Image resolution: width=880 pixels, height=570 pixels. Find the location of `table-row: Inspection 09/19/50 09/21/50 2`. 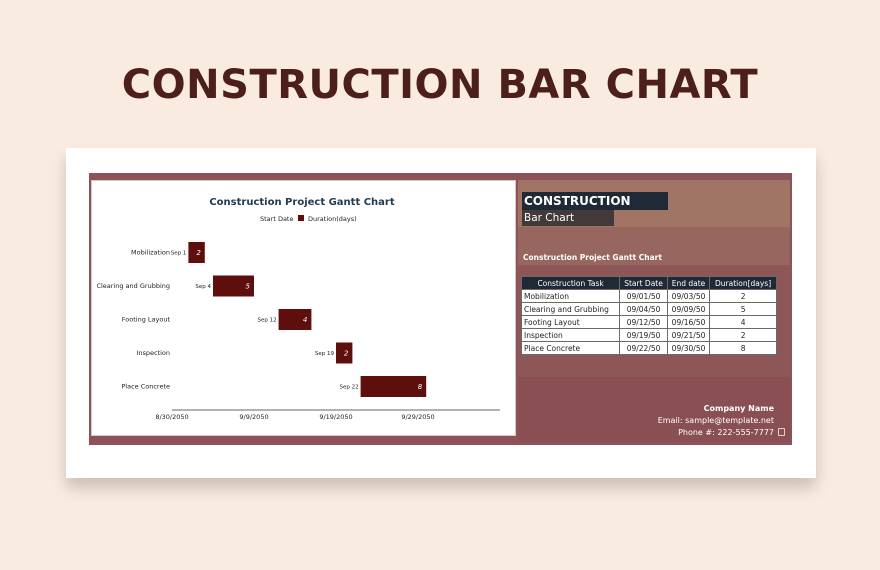

table-row: Inspection 09/19/50 09/21/50 2 is located at coordinates (648, 335).